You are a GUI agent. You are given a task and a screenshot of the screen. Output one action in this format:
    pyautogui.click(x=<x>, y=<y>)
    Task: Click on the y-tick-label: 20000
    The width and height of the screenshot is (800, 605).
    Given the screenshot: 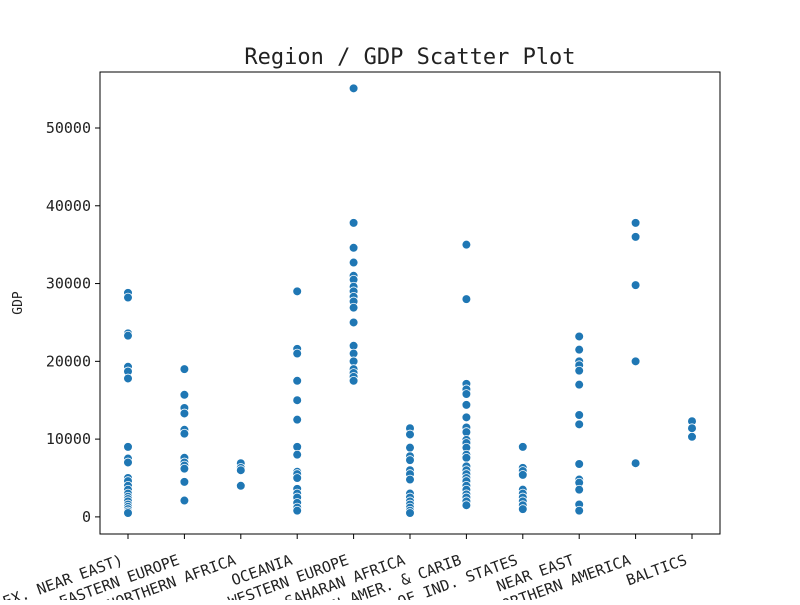 What is the action you would take?
    pyautogui.click(x=68, y=361)
    